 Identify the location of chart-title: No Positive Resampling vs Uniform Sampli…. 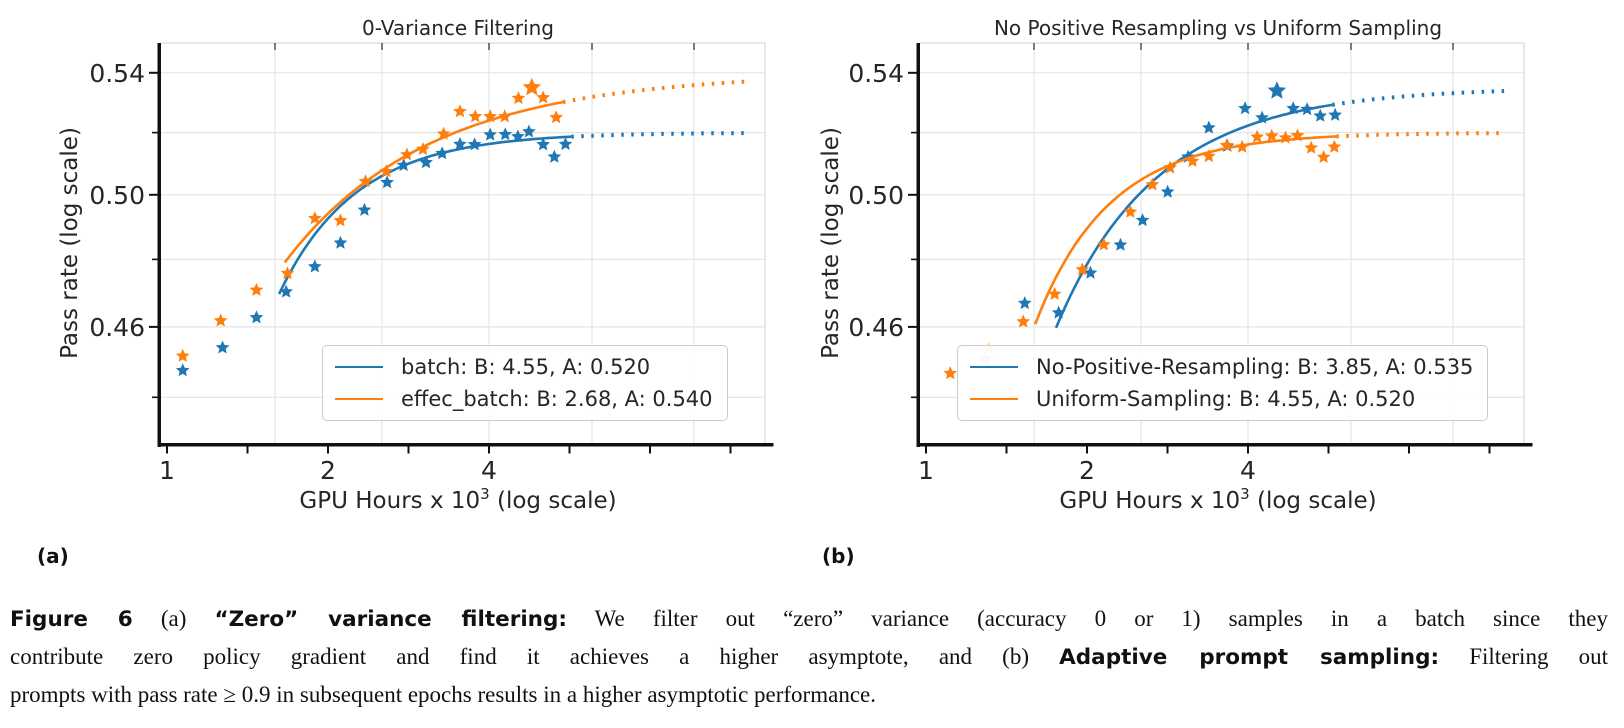
(1218, 28).